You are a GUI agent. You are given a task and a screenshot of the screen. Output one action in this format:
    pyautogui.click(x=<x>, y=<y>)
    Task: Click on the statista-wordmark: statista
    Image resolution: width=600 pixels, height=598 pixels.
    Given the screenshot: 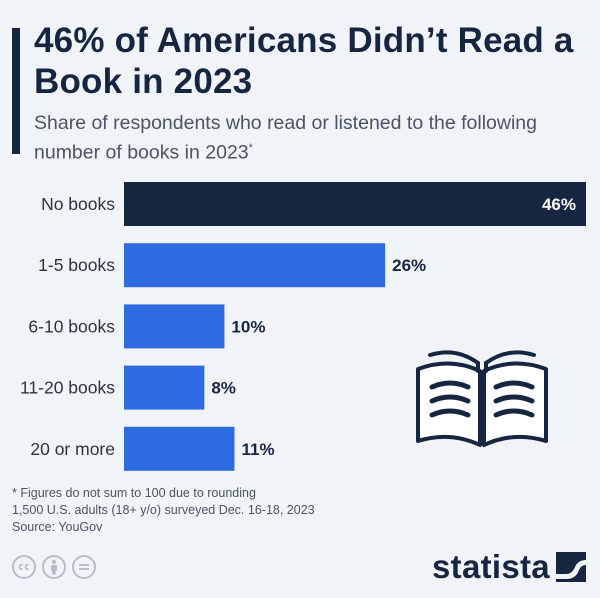 What is the action you would take?
    pyautogui.click(x=491, y=566)
    